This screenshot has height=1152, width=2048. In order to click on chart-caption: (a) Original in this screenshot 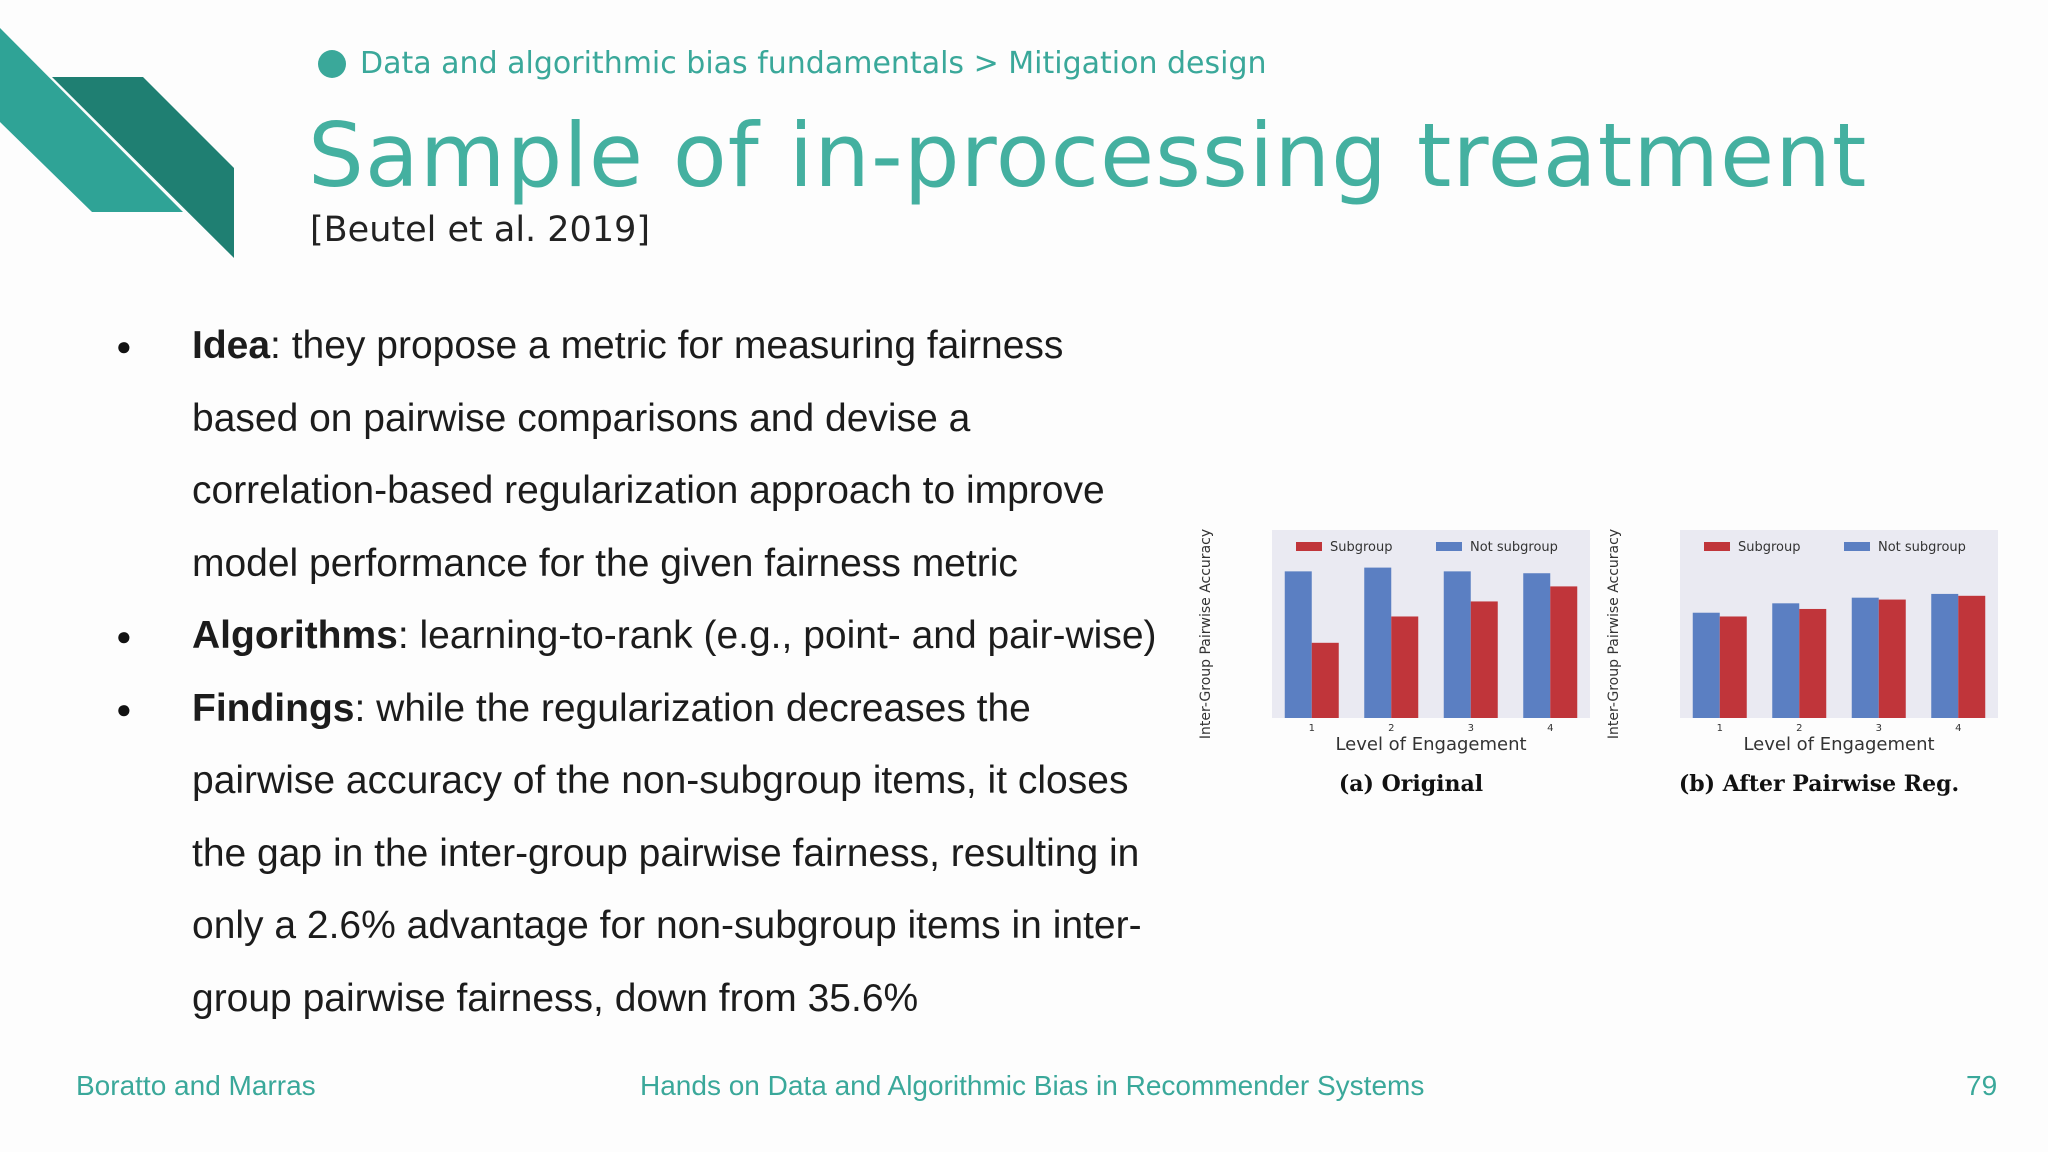, I will do `click(1411, 784)`.